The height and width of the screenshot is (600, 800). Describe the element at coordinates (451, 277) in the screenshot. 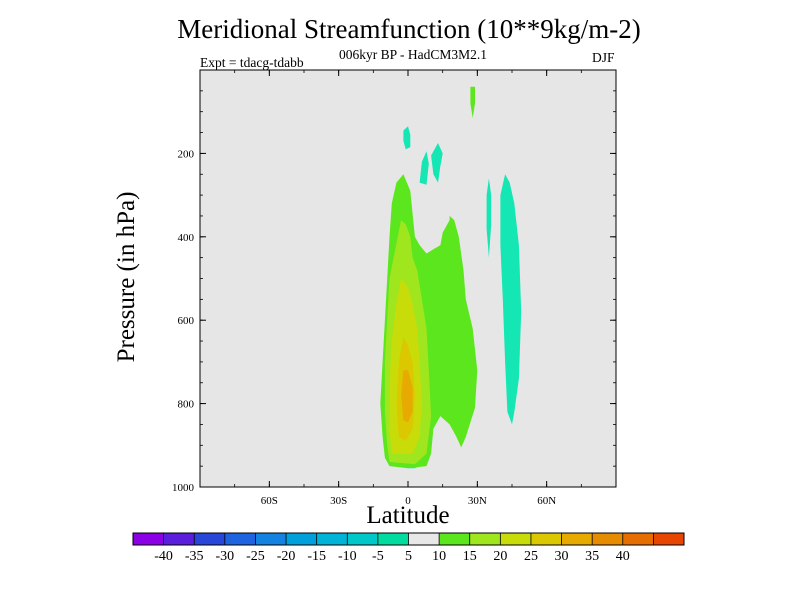

I see `contour-fills` at that location.